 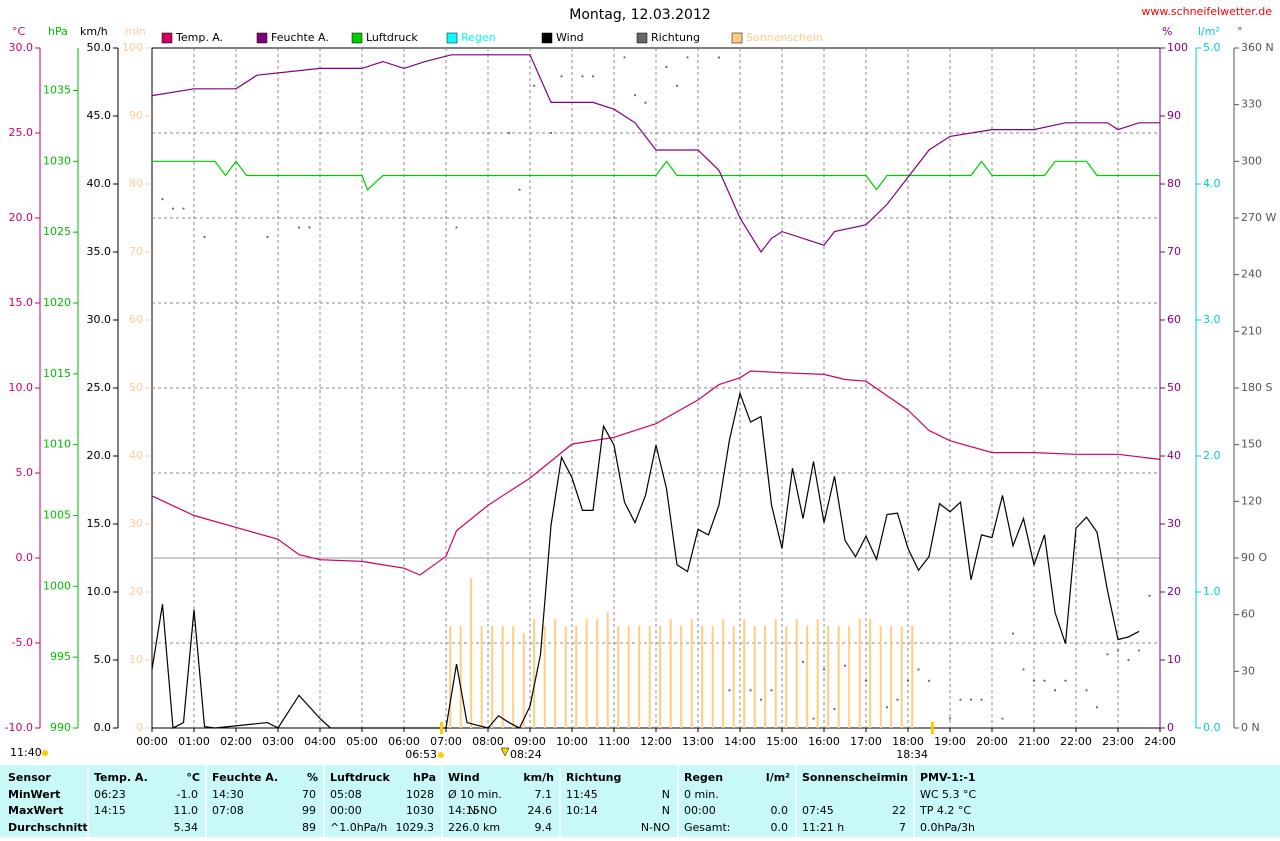 What do you see at coordinates (1256, 387) in the screenshot?
I see `y-tick-label: 180 S` at bounding box center [1256, 387].